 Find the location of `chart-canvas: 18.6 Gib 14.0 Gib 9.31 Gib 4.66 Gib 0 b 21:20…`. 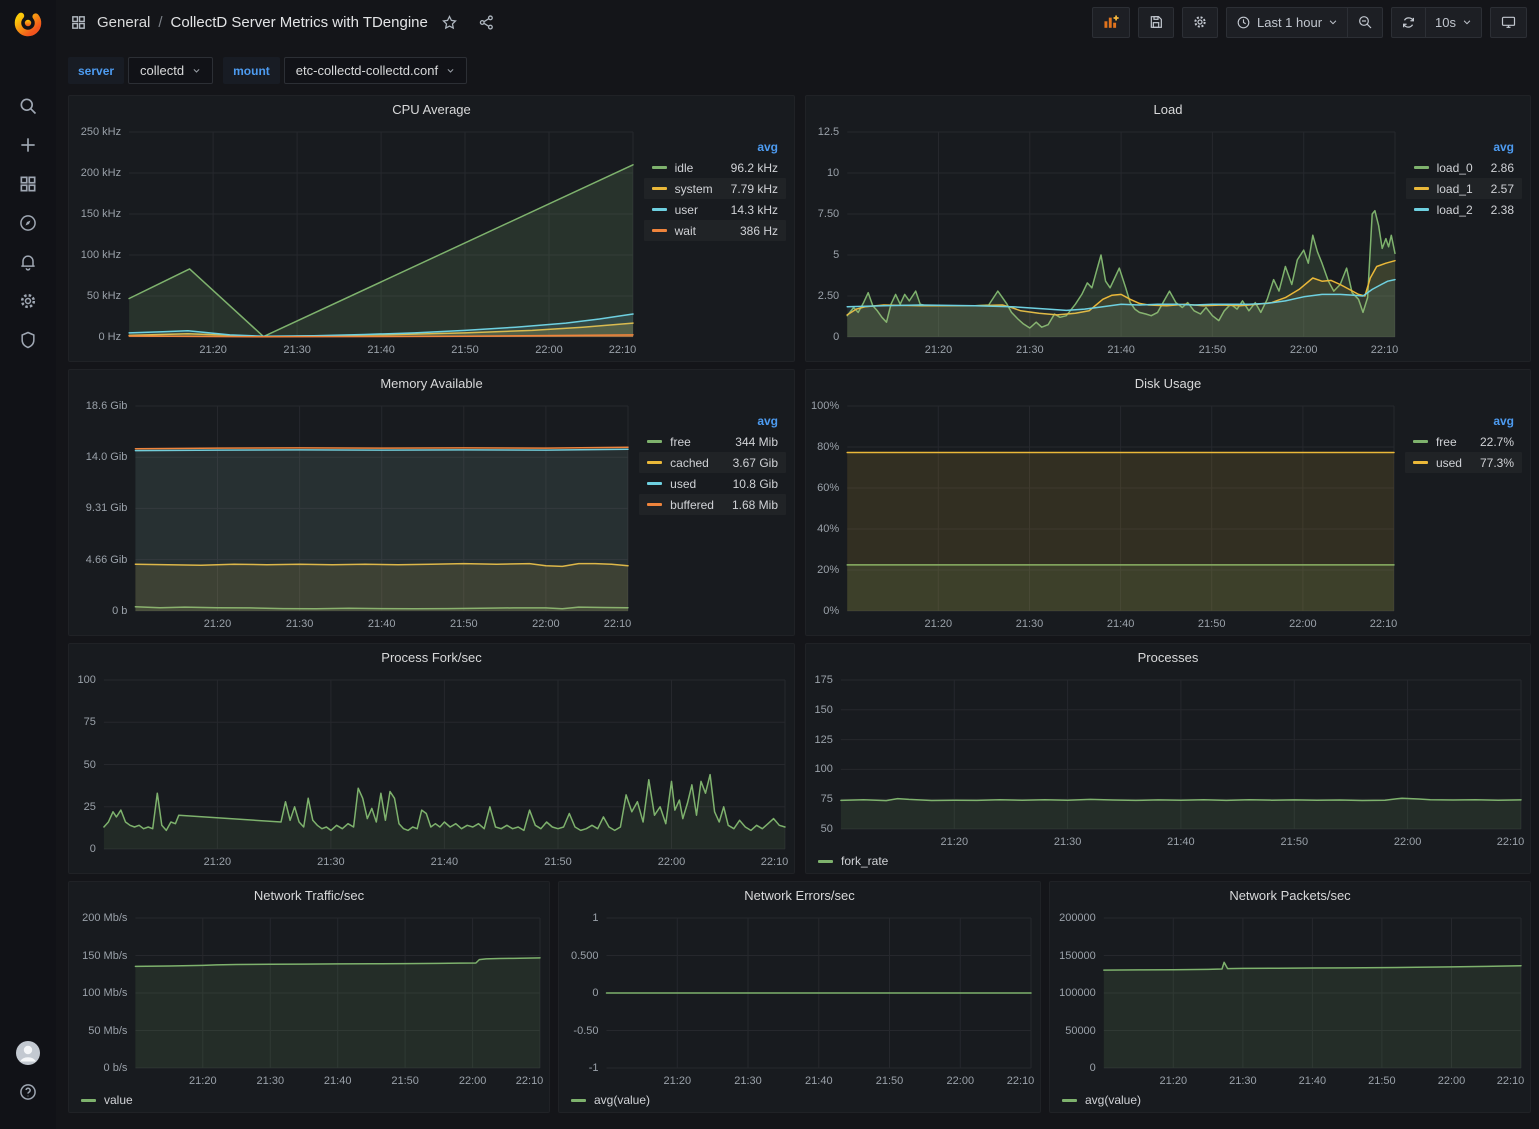

chart-canvas: 18.6 Gib 14.0 Gib 9.31 Gib 4.66 Gib 0 b 21:20… is located at coordinates (353, 515).